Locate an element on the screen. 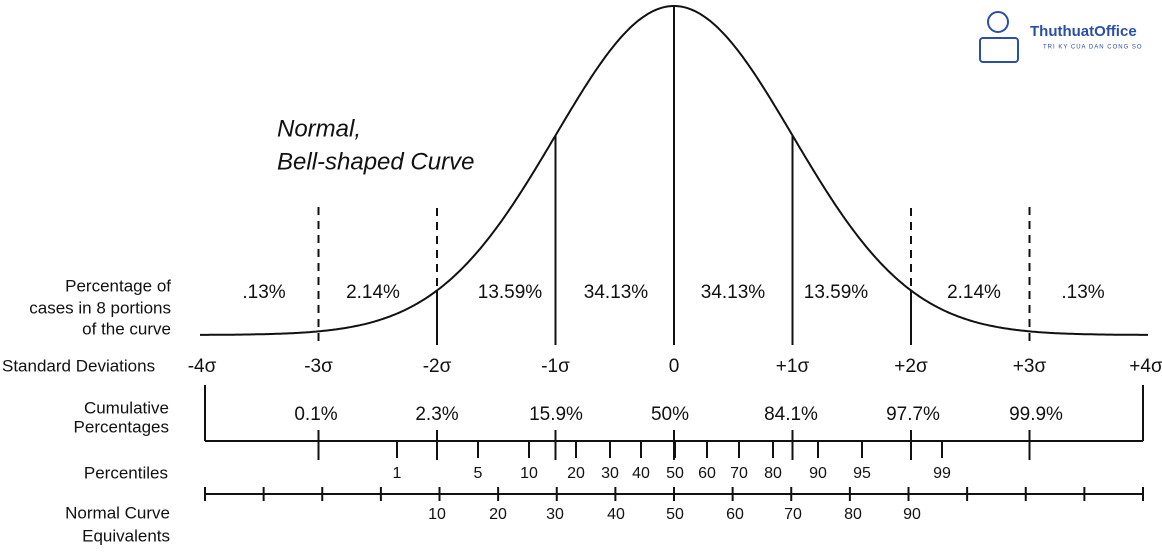 The width and height of the screenshot is (1162, 560). percentile-label: 40 is located at coordinates (641, 473).